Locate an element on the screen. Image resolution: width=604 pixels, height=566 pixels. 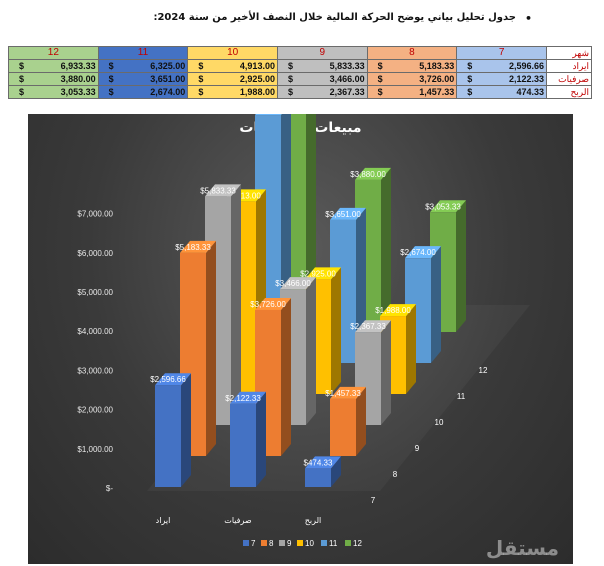
depth-label: 11 is located at coordinates (461, 396).